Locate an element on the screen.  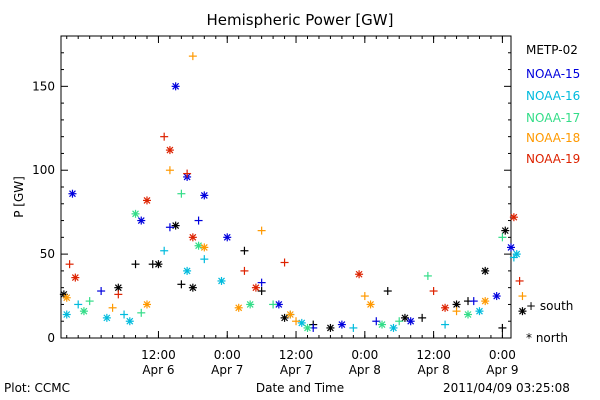
marker-label: north is located at coordinates (552, 338).